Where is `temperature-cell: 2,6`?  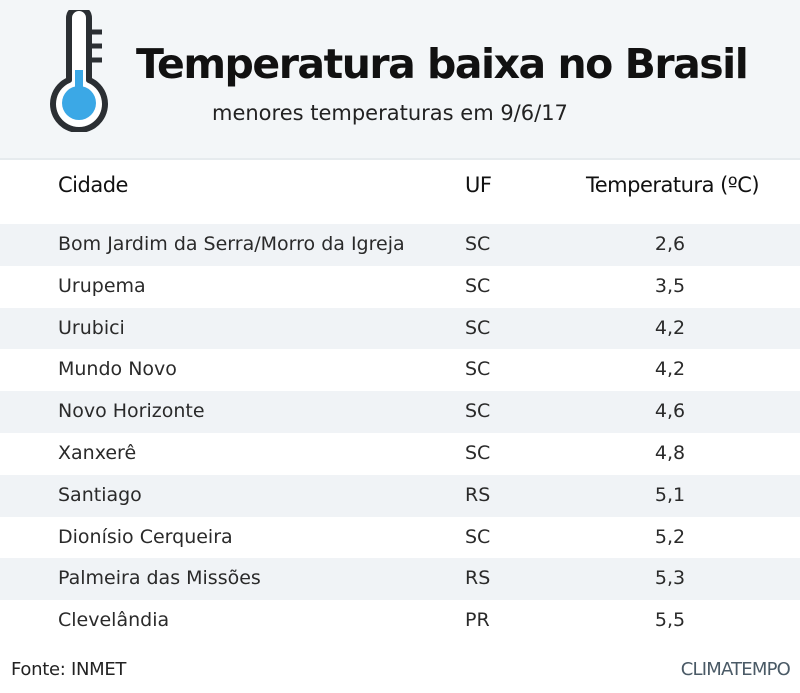 temperature-cell: 2,6 is located at coordinates (670, 244).